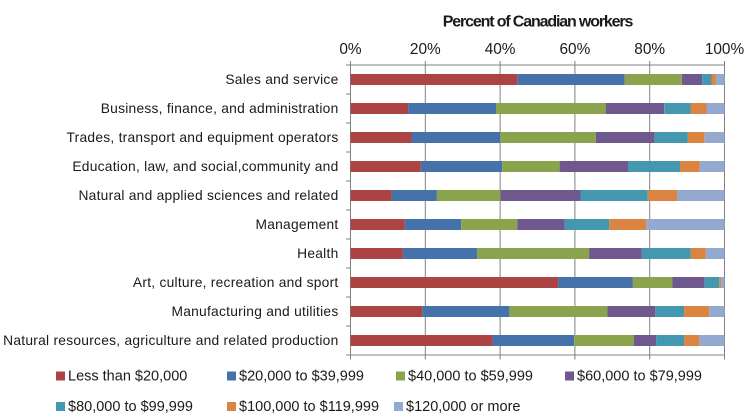 The width and height of the screenshot is (754, 420). Describe the element at coordinates (236, 282) in the screenshot. I see `svg-text:Art, culture, recreation and s: Art, culture, recreation and sport` at that location.